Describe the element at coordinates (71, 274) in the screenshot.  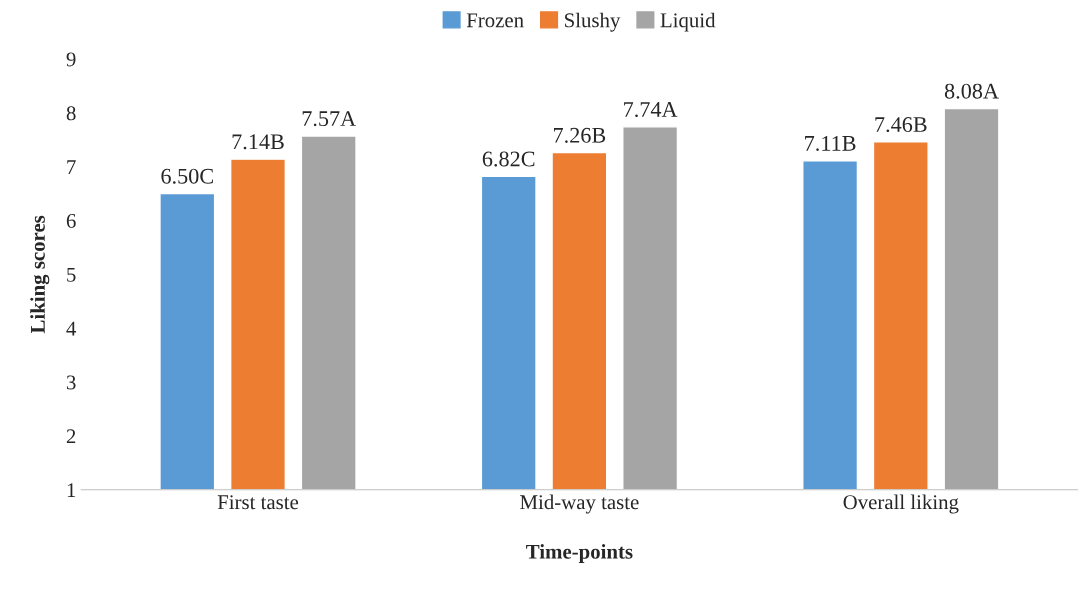
I see `y-tick-label: 5` at that location.